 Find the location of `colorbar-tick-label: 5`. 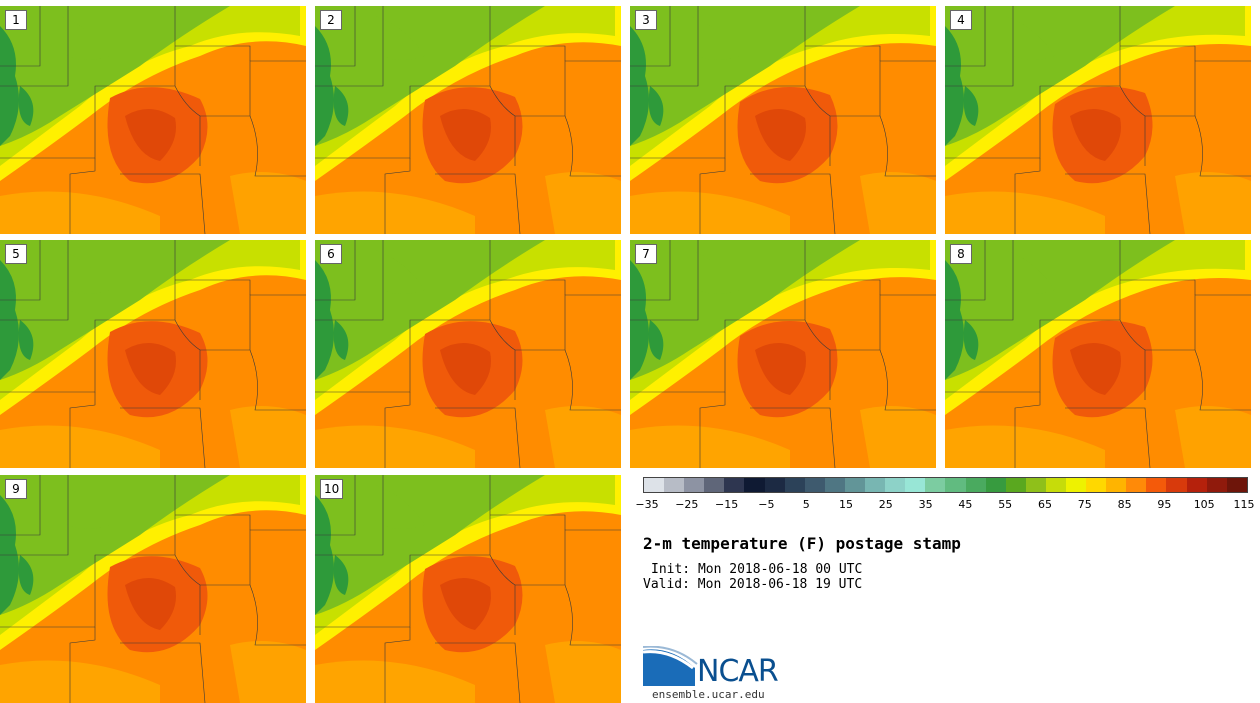

colorbar-tick-label: 5 is located at coordinates (806, 504).